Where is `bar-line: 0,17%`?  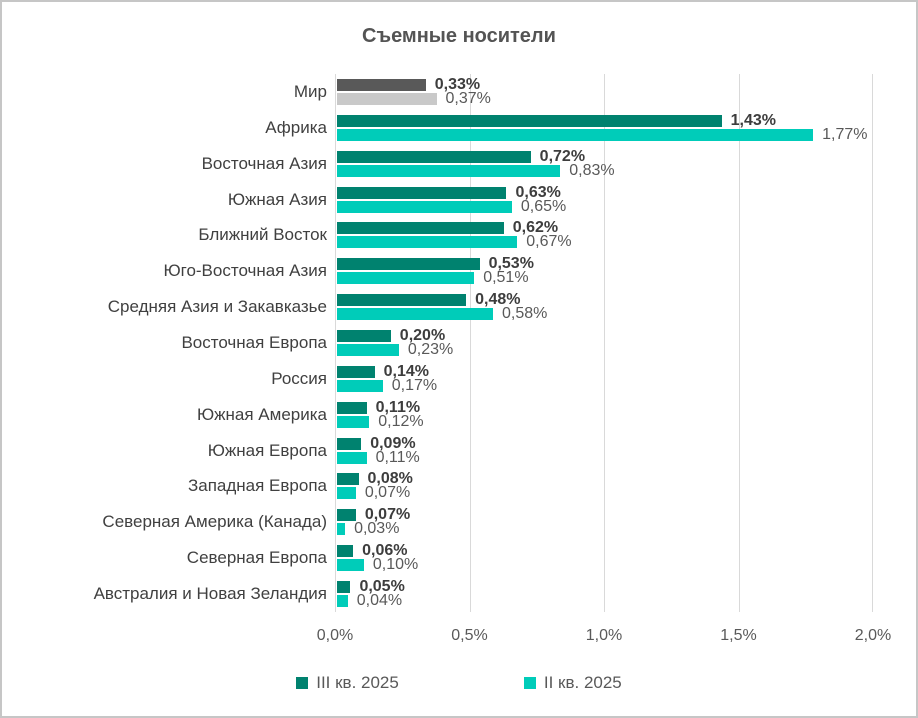
bar-line: 0,17% is located at coordinates (606, 385).